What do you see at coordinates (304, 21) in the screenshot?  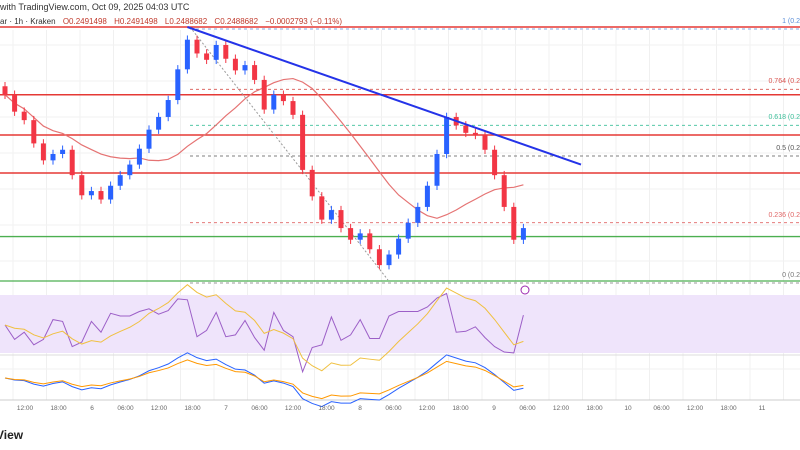 I see `change-value: −0.0002793 (−0.11%)` at bounding box center [304, 21].